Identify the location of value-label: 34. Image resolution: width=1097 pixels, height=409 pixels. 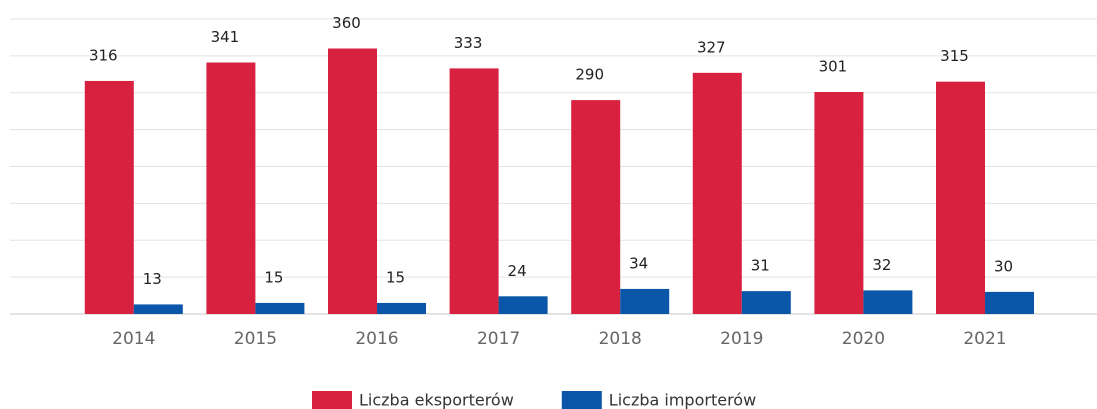
(638, 263).